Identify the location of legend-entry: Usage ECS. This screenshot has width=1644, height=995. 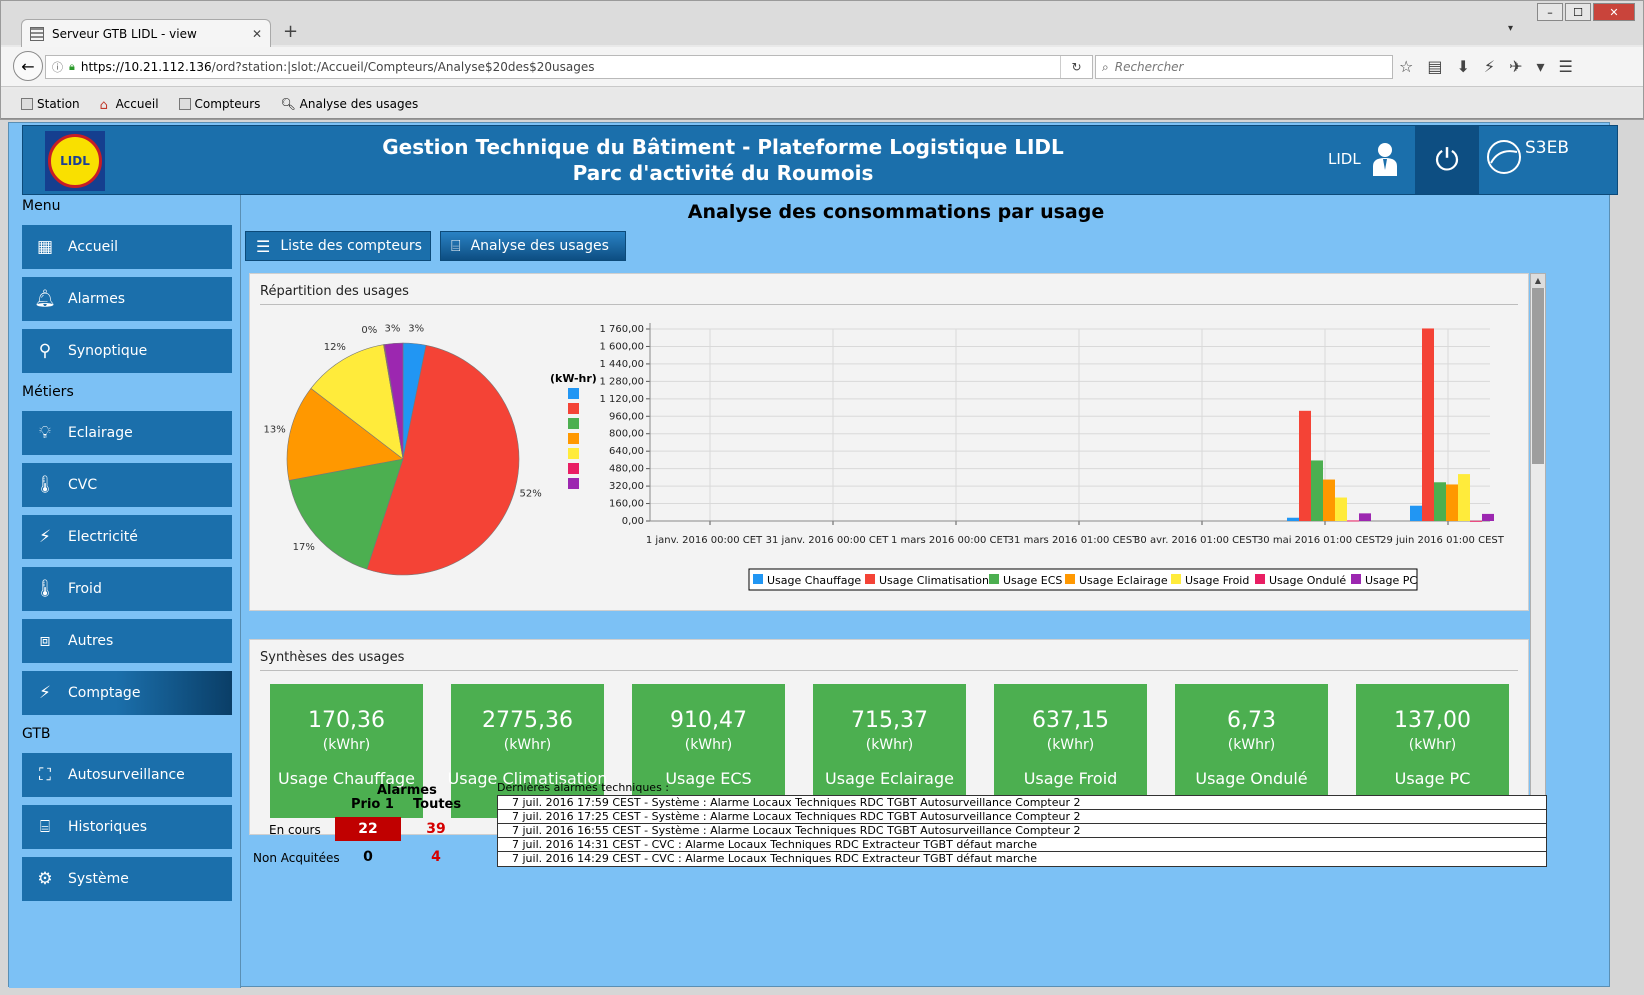
(1032, 580).